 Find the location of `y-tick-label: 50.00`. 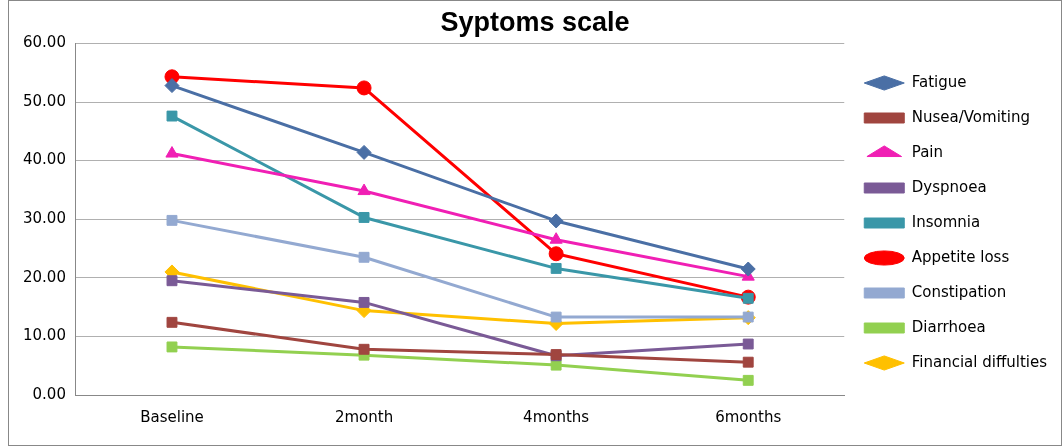

y-tick-label: 50.00 is located at coordinates (44, 100).